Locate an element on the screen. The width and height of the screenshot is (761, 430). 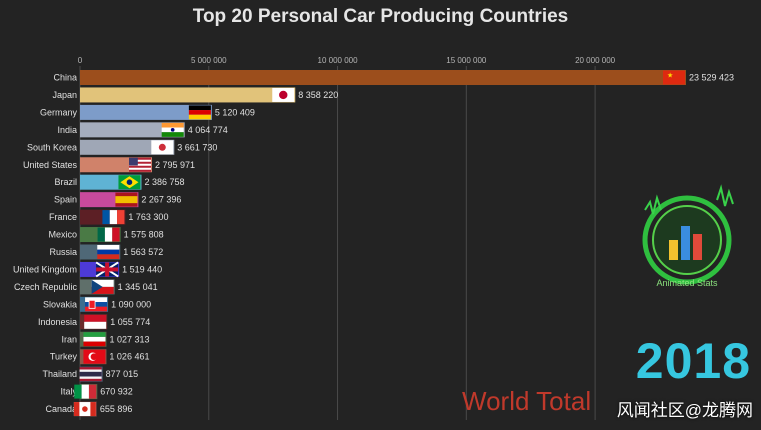
flag-icon-in is located at coordinates (172, 129).